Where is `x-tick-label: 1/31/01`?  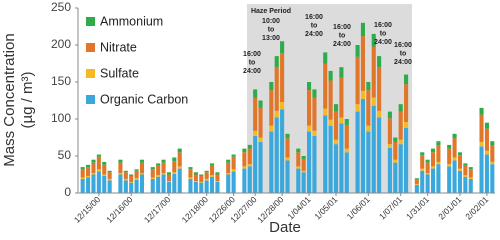 x-tick-label: 1/31/01 is located at coordinates (417, 207).